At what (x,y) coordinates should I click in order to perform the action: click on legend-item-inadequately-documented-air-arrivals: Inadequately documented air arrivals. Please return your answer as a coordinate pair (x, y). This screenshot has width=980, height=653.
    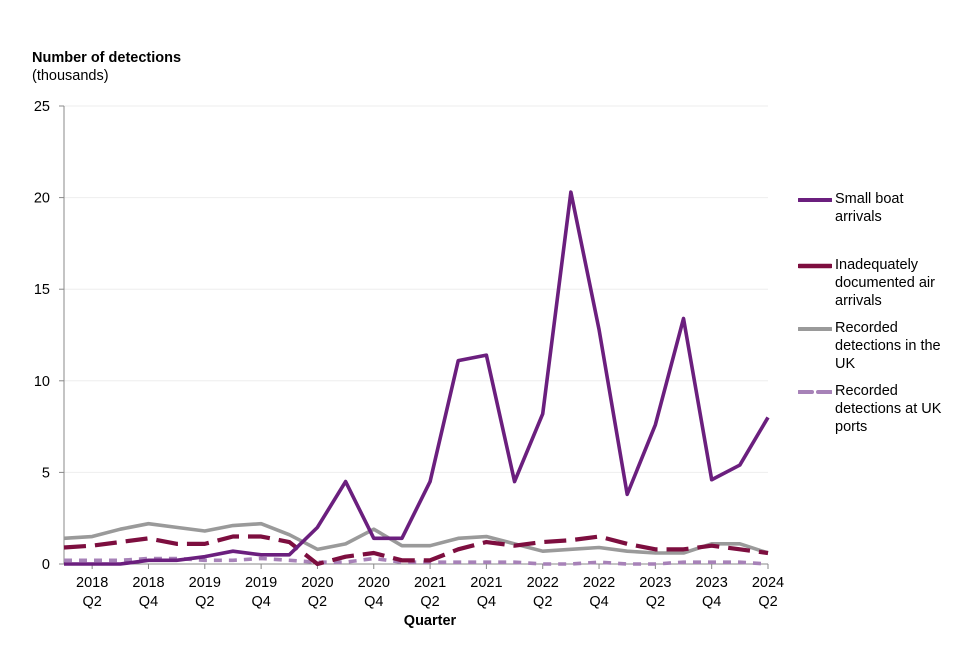
    Looking at the image, I should click on (871, 283).